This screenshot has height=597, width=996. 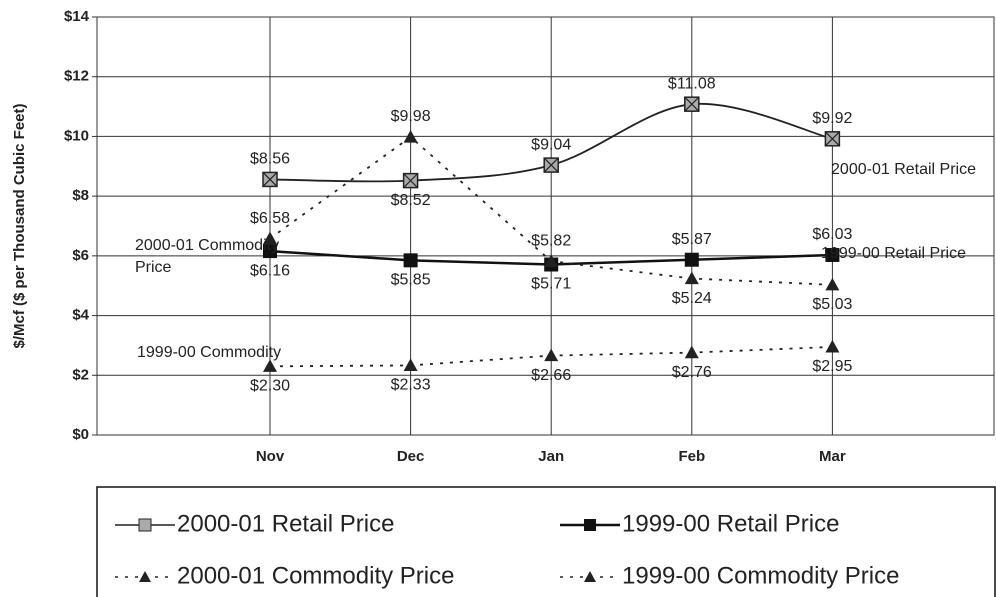 I want to click on data-label: $2.66, so click(x=551, y=375).